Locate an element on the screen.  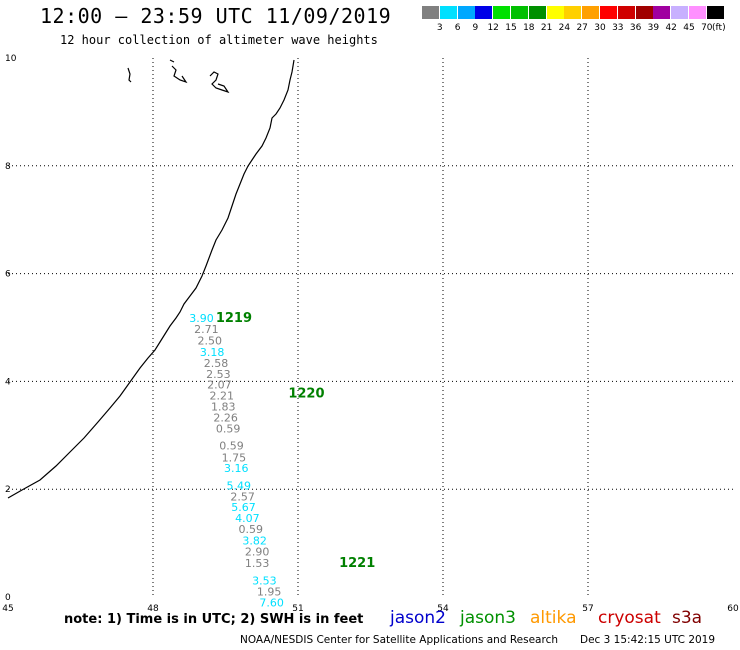
wave-height-value: 3.82 is located at coordinates (254, 540).